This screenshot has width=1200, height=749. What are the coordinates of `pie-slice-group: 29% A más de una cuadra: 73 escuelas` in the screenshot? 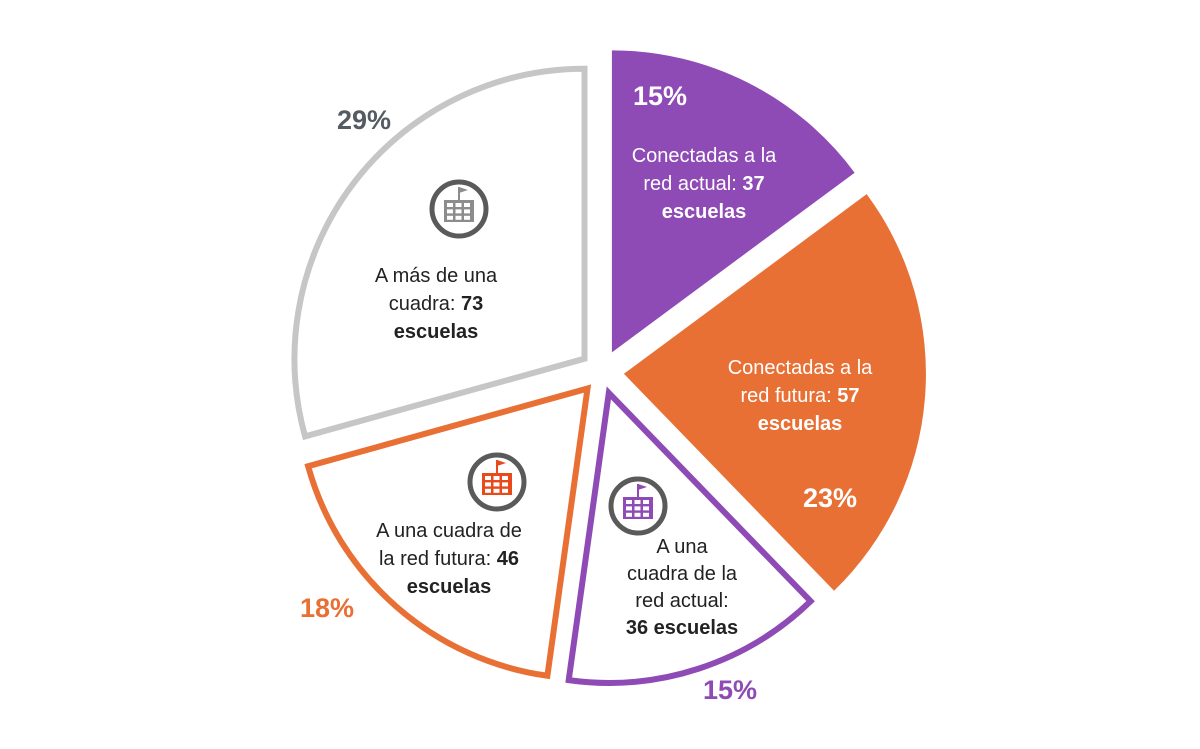 It's located at (439, 253).